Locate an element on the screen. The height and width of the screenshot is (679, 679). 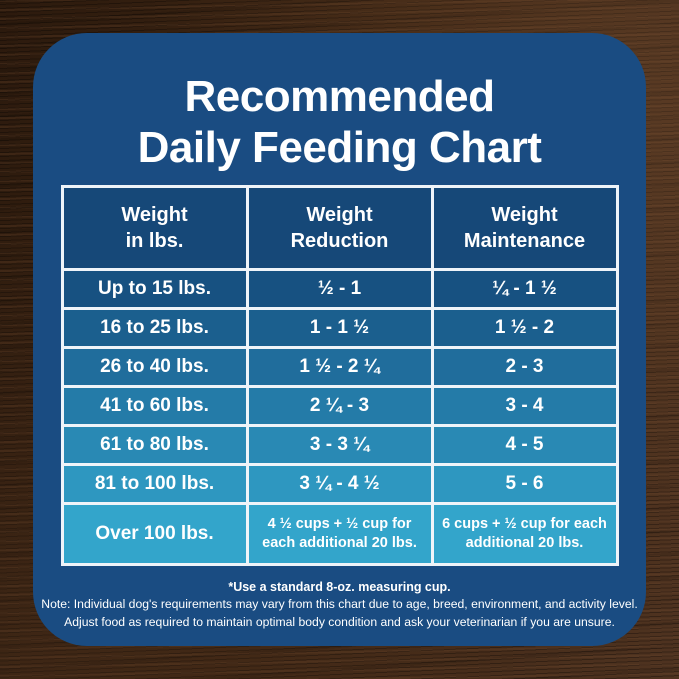
row2-weight-cell: 16 to 25 lbs. is located at coordinates (154, 328).